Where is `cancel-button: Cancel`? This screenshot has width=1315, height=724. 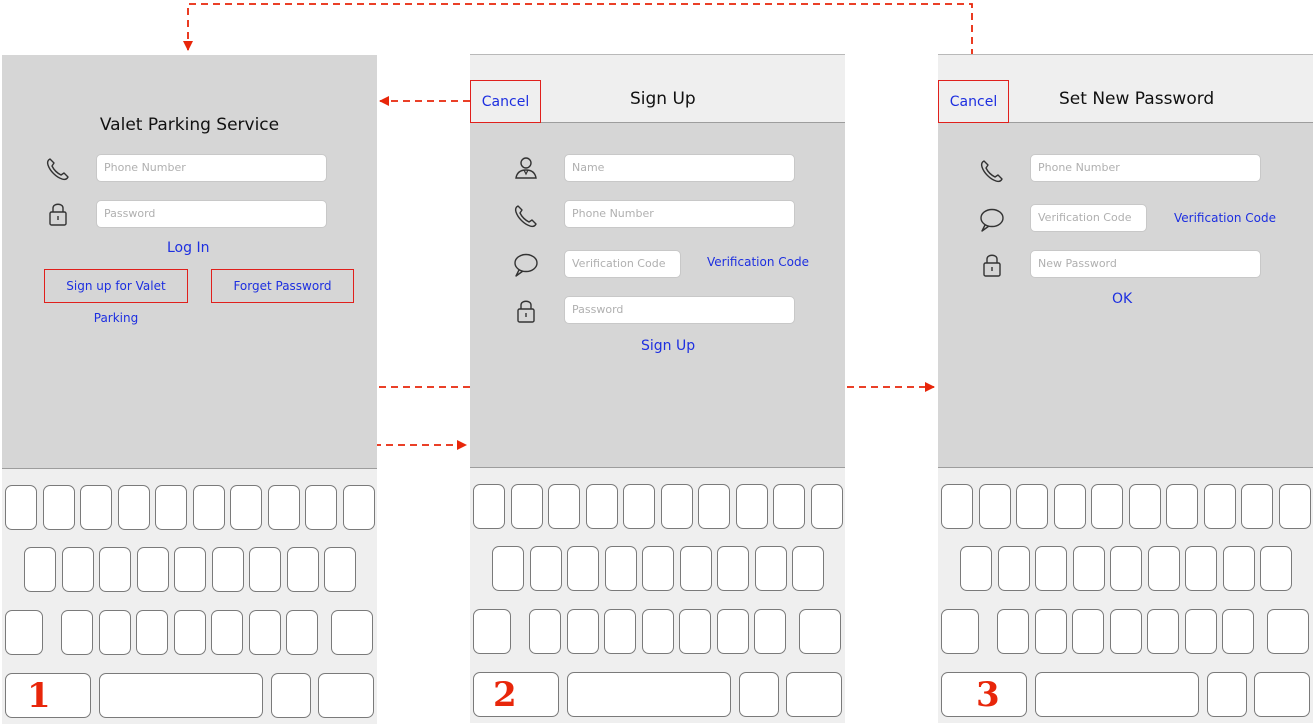
cancel-button: Cancel is located at coordinates (973, 101).